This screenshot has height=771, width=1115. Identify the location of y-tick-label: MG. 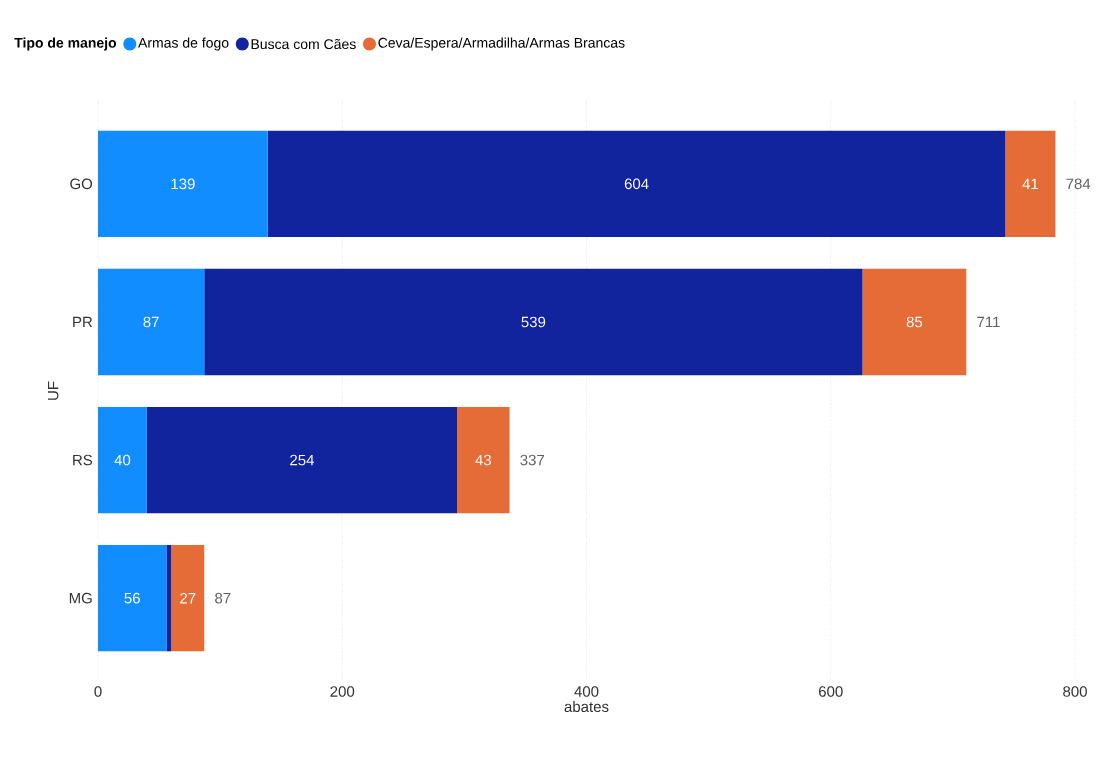
(80, 598).